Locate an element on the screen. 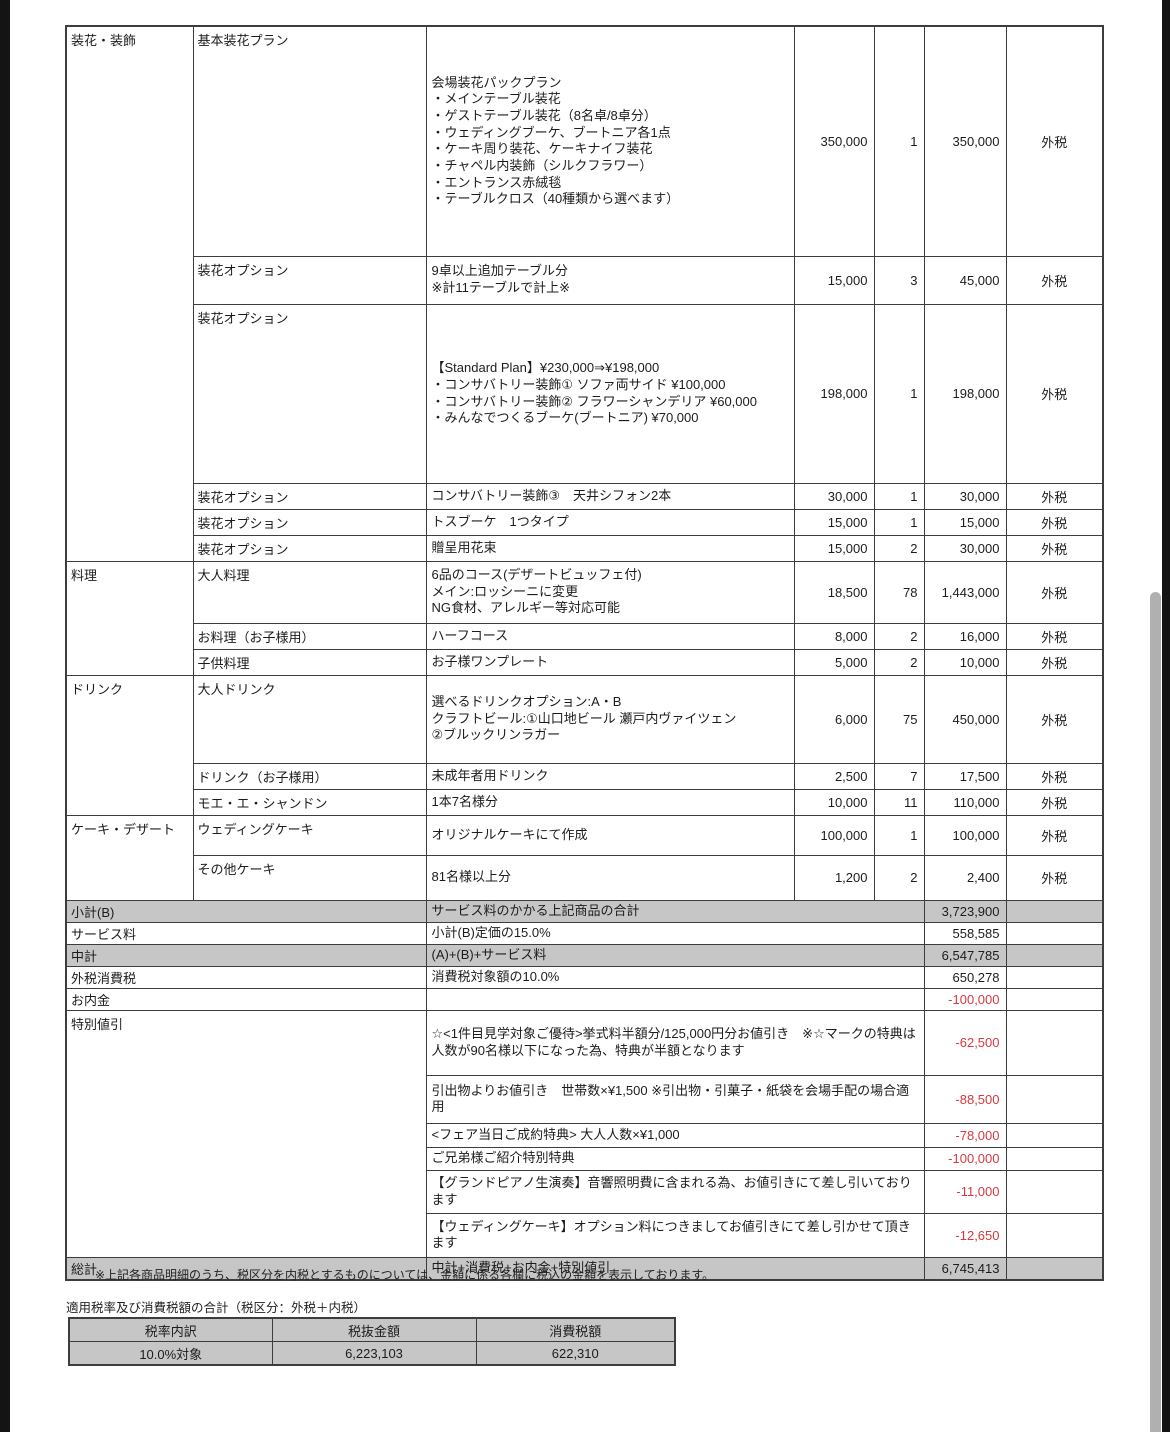 The width and height of the screenshot is (1170, 1432). taxable-amount-header-cell: 税抜金額 is located at coordinates (374, 1329).